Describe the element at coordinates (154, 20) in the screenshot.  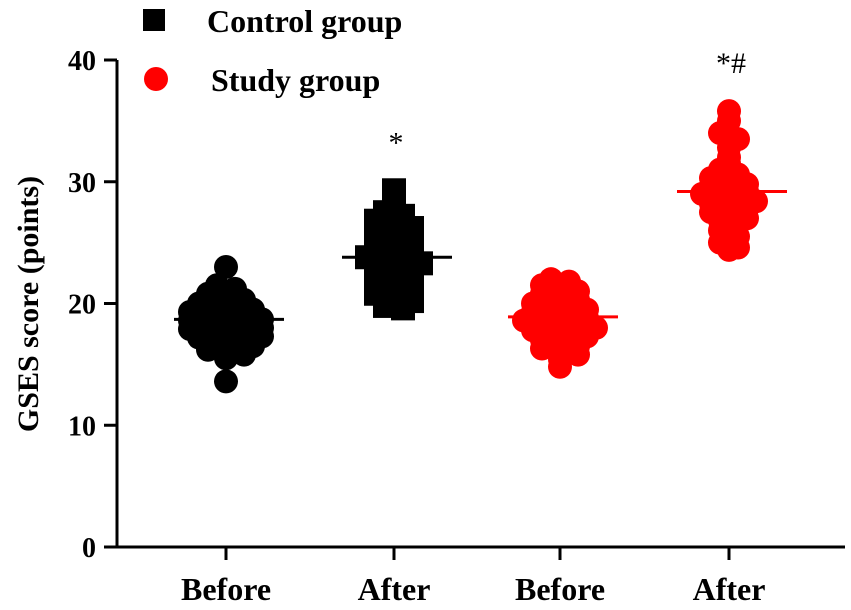
I see `legend-marker-control` at that location.